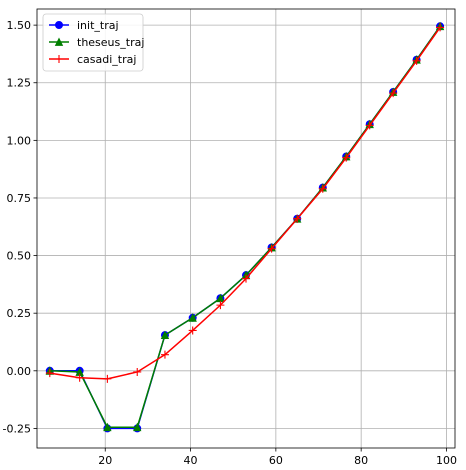 Image resolution: width=466 pixels, height=470 pixels. What do you see at coordinates (446, 460) in the screenshot?
I see `x-tick-label: 100` at bounding box center [446, 460].